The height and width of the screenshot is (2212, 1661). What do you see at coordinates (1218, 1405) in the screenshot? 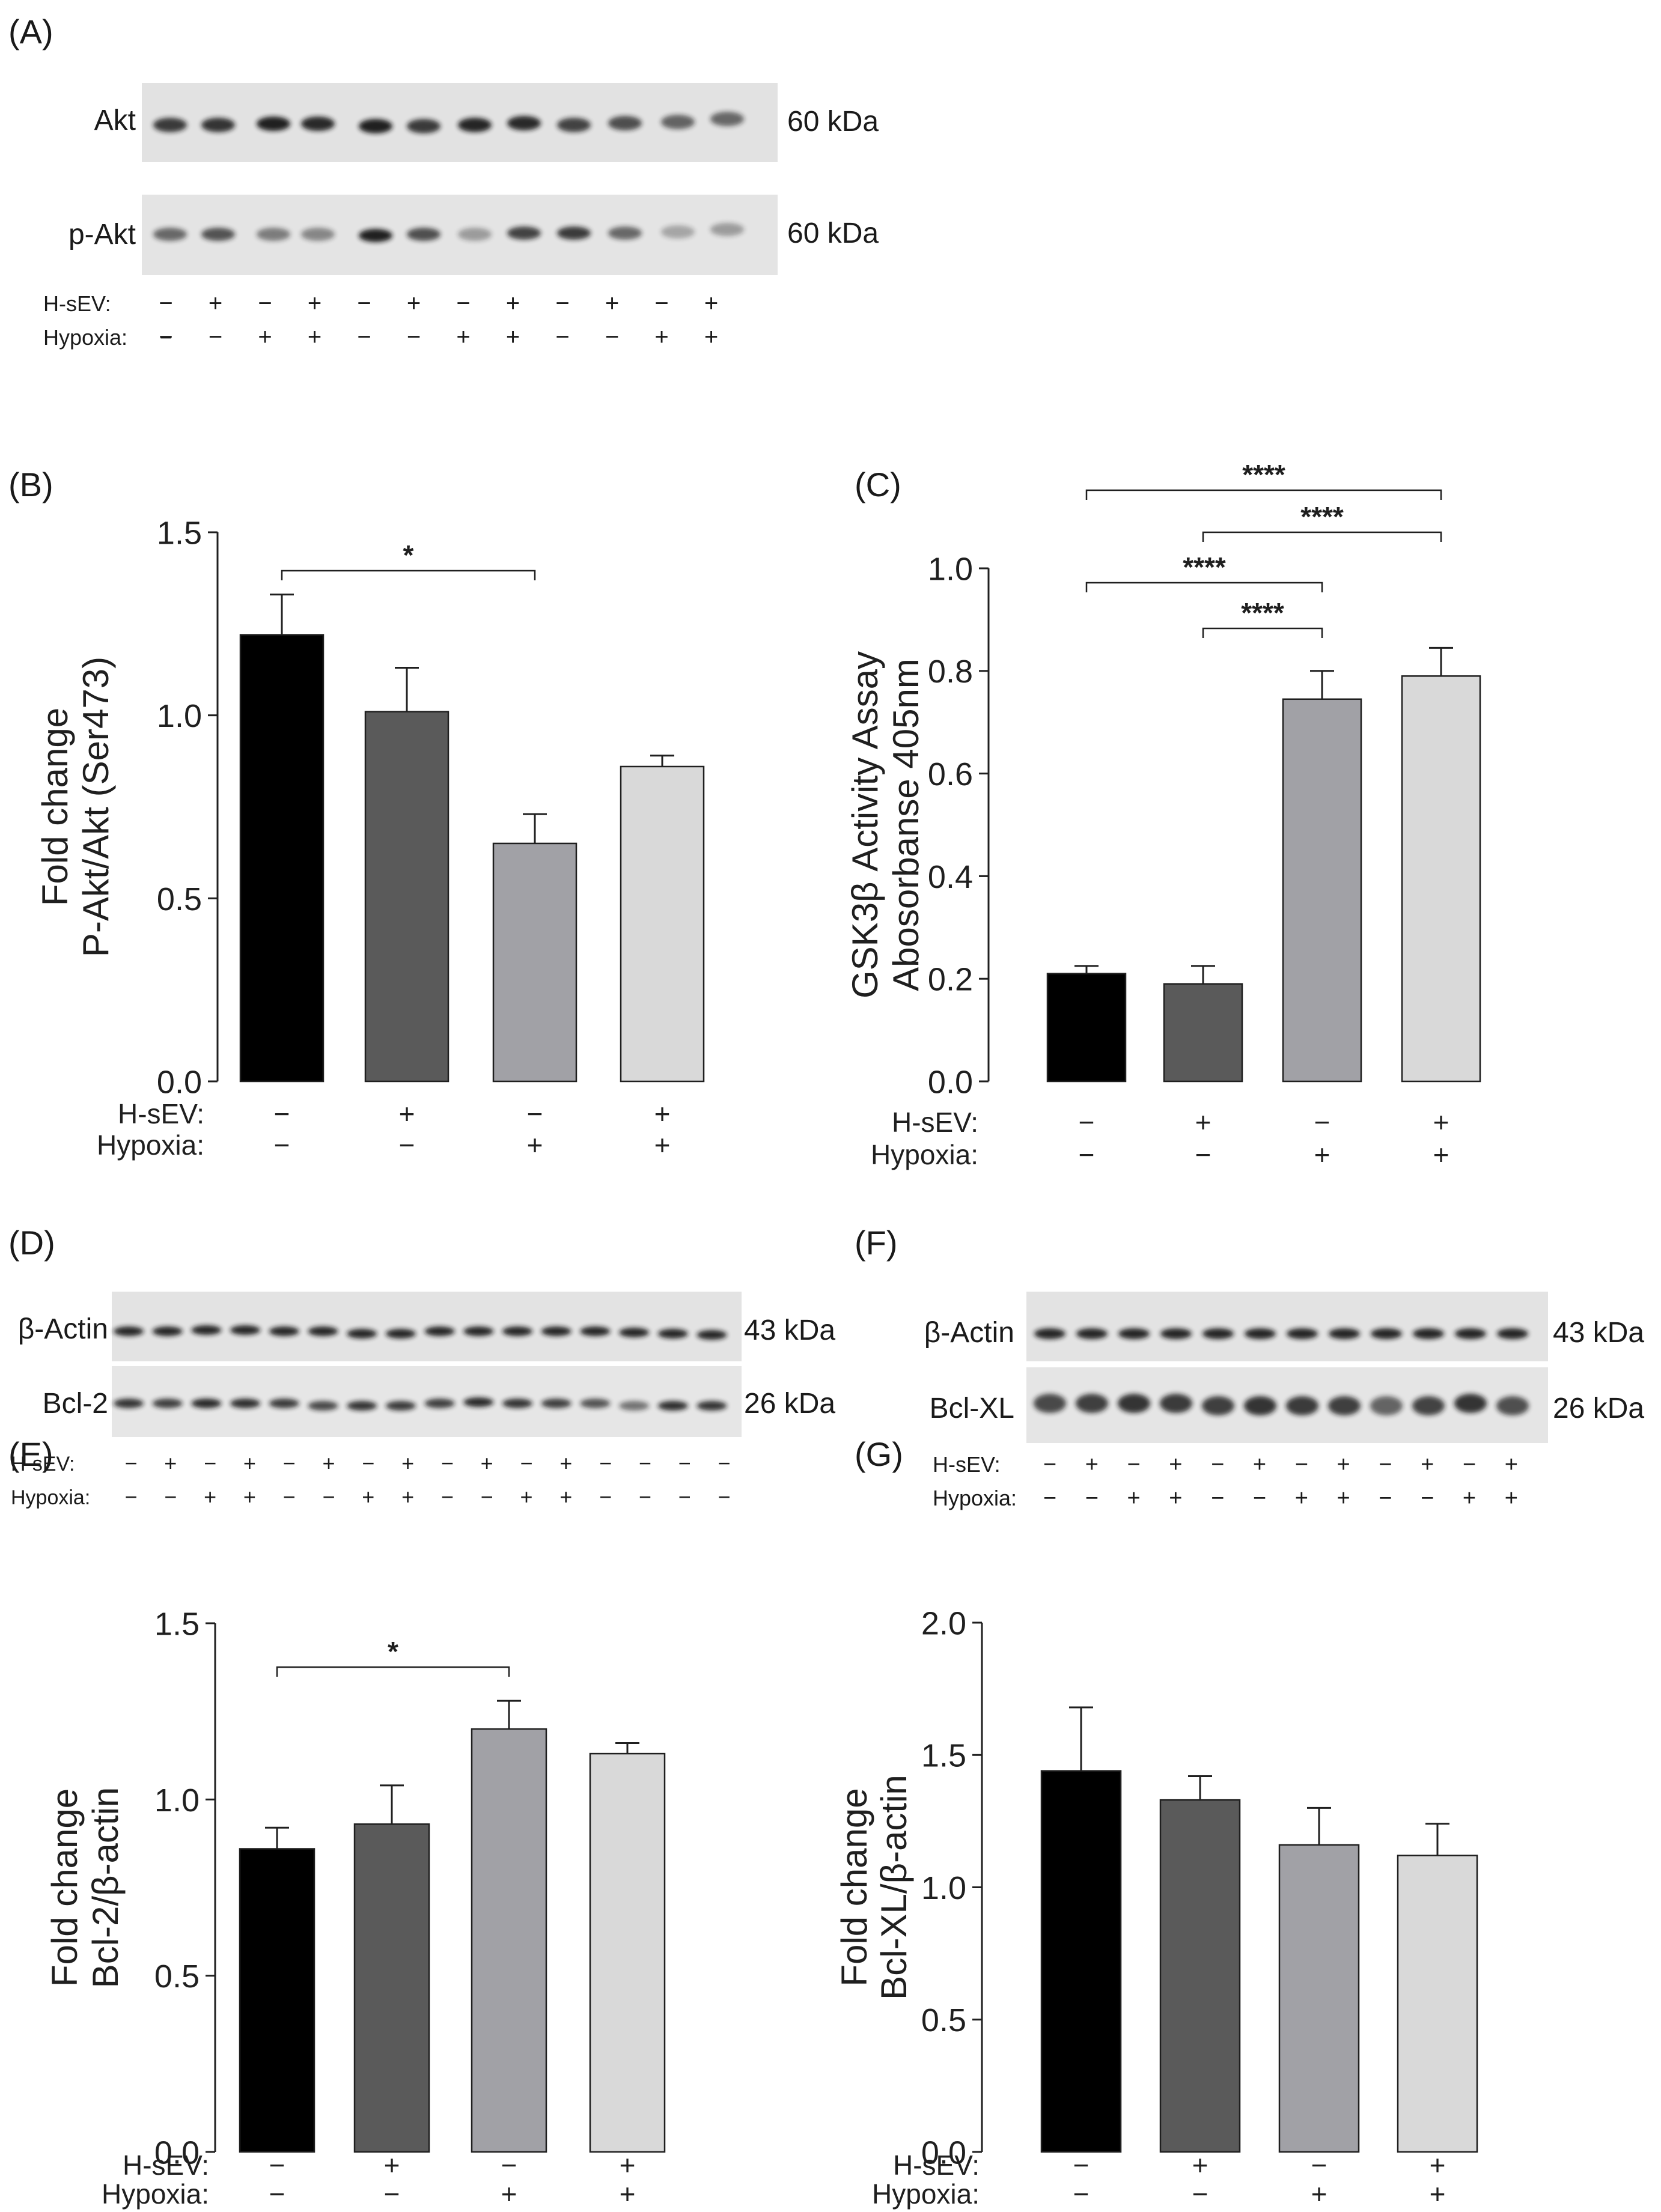
I see `blot-f-band-r1-l4` at bounding box center [1218, 1405].